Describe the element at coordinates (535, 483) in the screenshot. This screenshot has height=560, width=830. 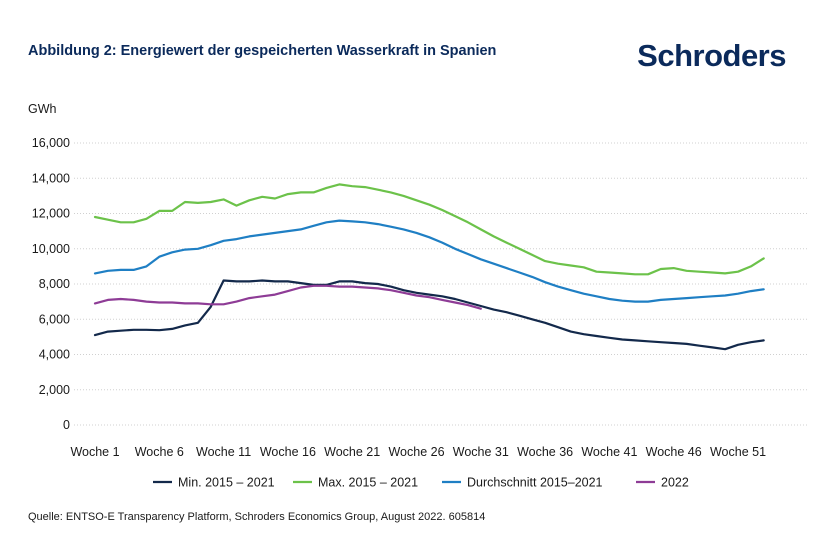
I see `legend-label: Durchschnitt 2015–2021` at that location.